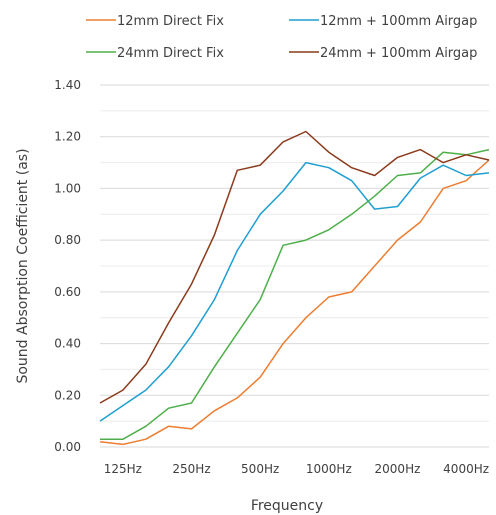 Image resolution: width=496 pixels, height=515 pixels. What do you see at coordinates (398, 469) in the screenshot?
I see `x-tick-label: 2000Hz` at bounding box center [398, 469].